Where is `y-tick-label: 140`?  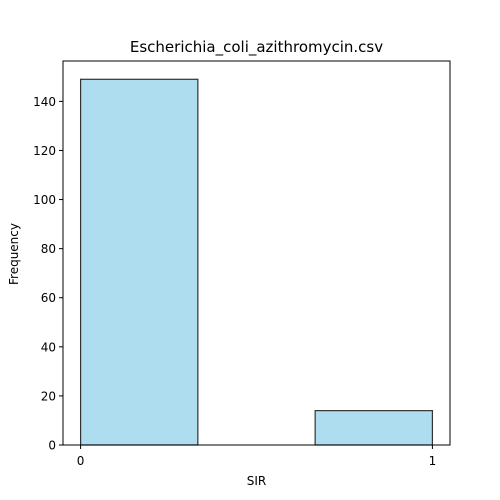 y-tick-label: 140 is located at coordinates (44, 102).